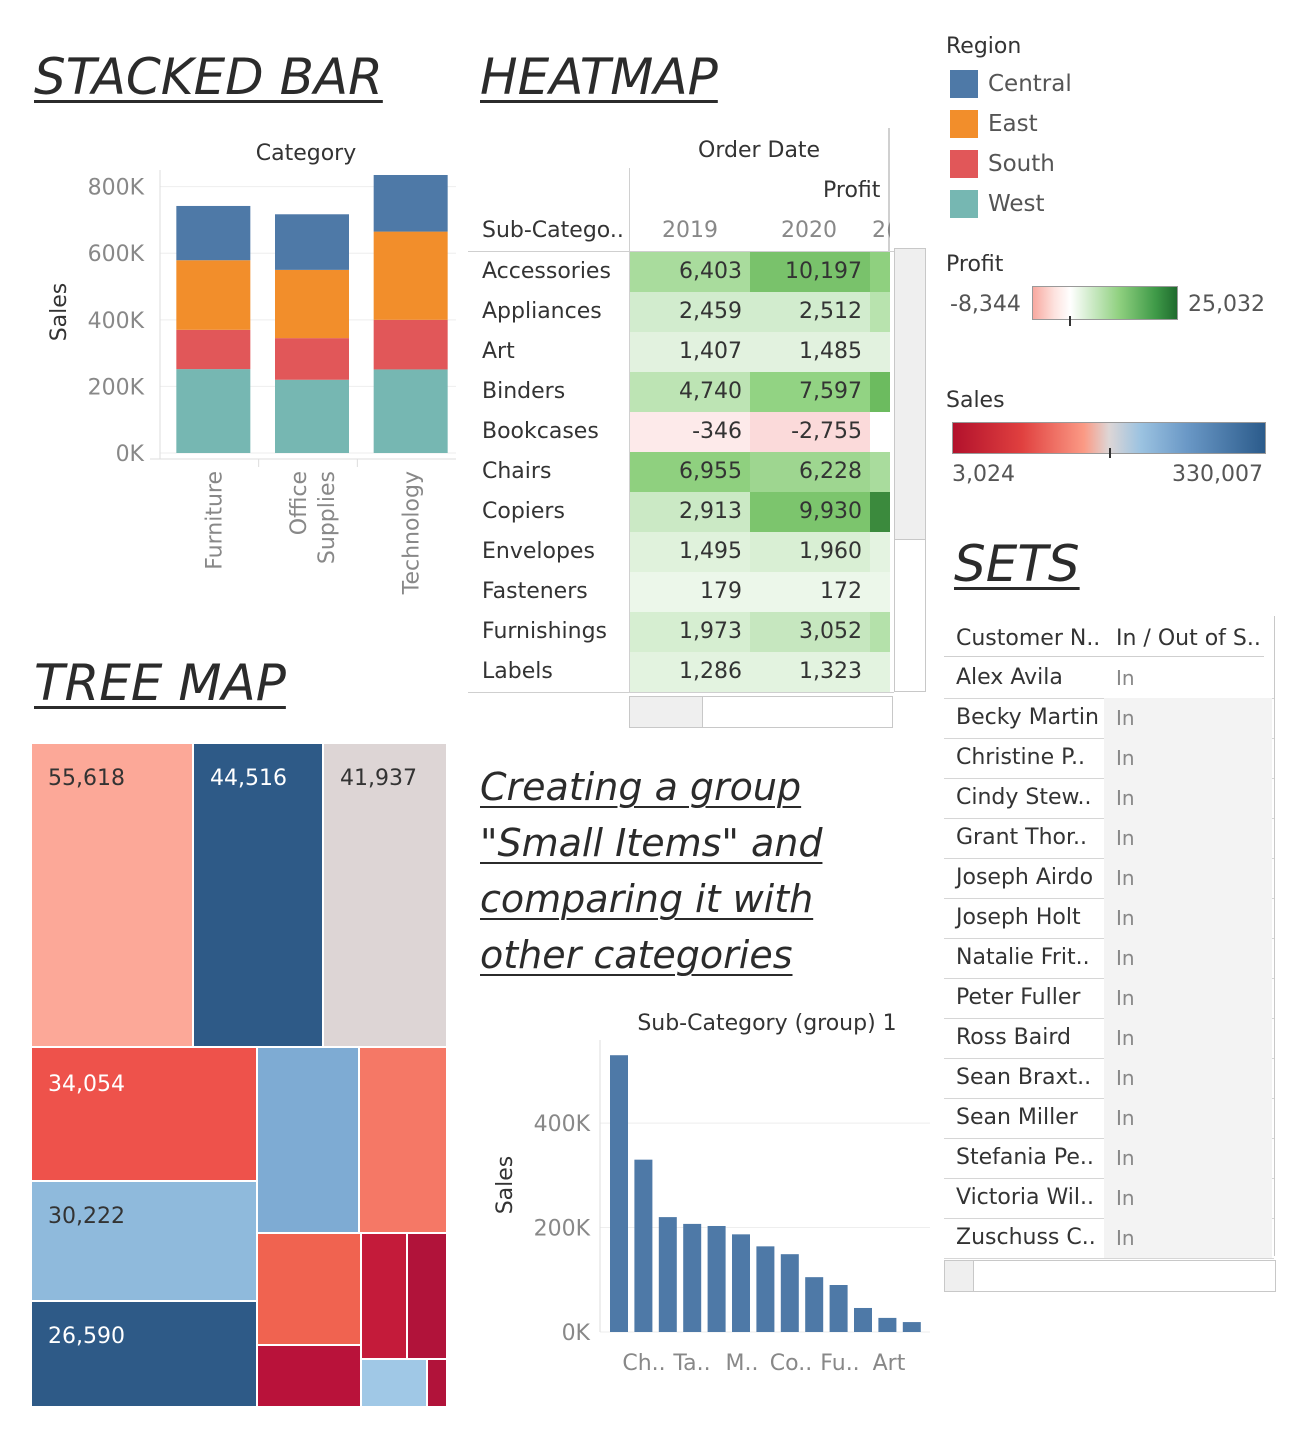  What do you see at coordinates (299, 503) in the screenshot?
I see `stacked-chart-x-tick: Office` at bounding box center [299, 503].